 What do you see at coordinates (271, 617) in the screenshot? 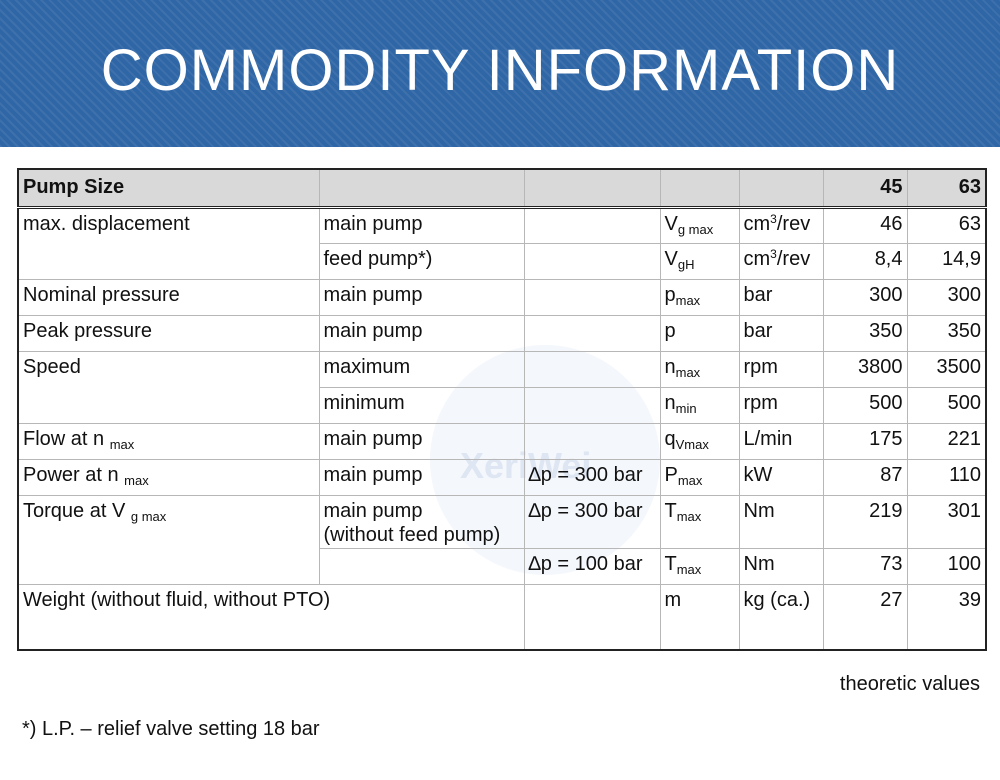
I see `row-label: Weight (without fluid, without PTO)` at bounding box center [271, 617].